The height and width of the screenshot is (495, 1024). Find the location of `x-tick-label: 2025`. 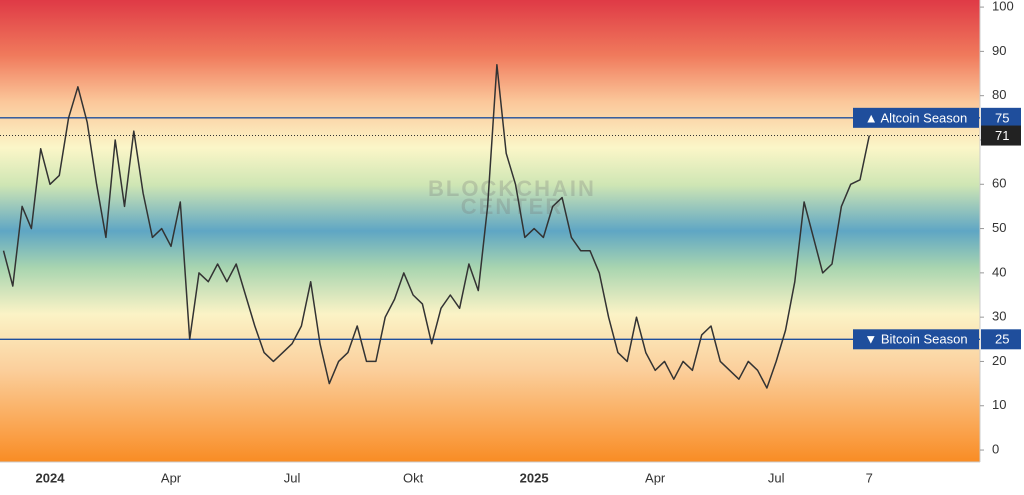

x-tick-label: 2025 is located at coordinates (534, 477).